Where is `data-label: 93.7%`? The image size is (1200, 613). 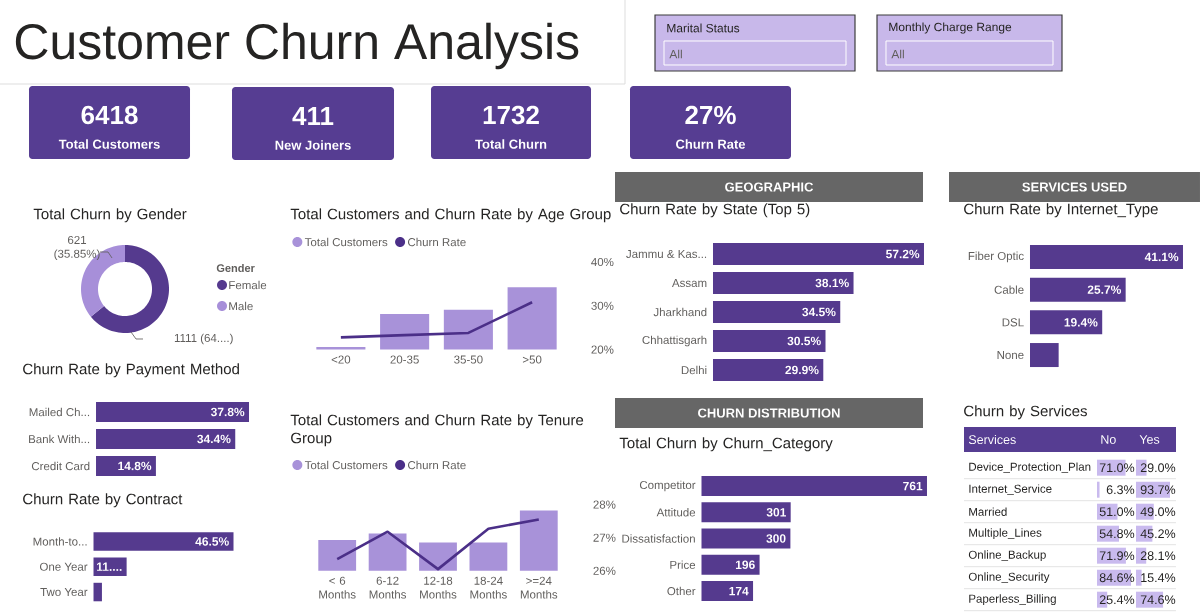 data-label: 93.7% is located at coordinates (1158, 490).